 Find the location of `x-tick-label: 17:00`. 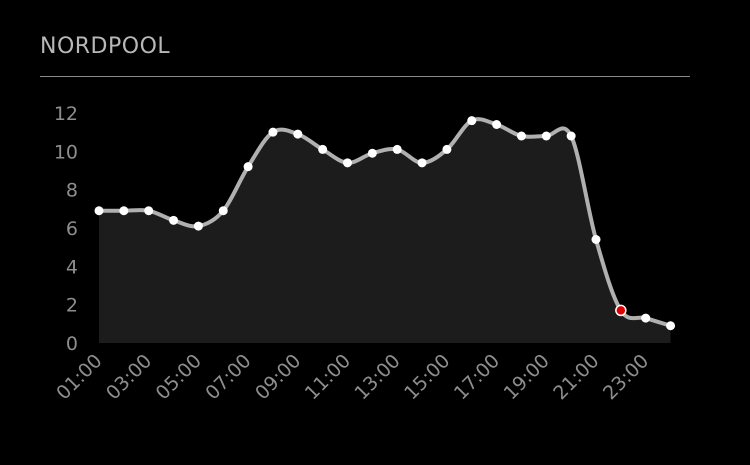

x-tick-label: 17:00 is located at coordinates (477, 377).